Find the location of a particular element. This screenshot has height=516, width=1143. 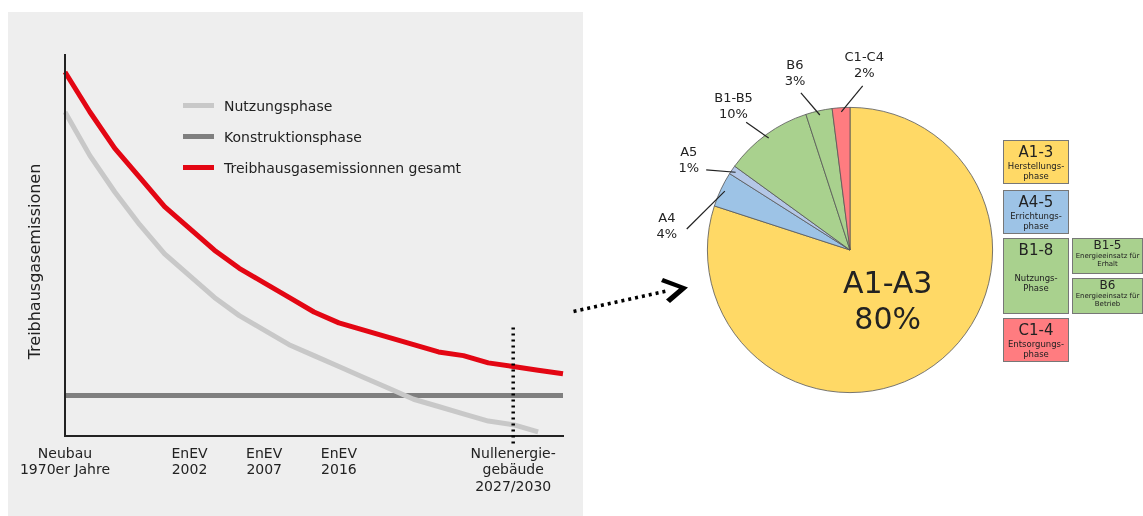

data-label: 10% is located at coordinates (733, 114).